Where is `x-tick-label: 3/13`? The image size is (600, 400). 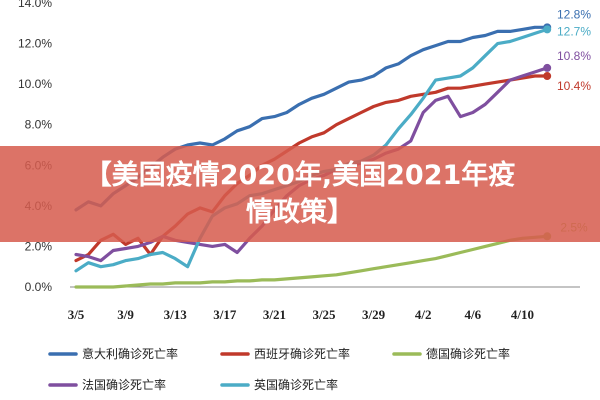
x-tick-label: 3/13 is located at coordinates (176, 314).